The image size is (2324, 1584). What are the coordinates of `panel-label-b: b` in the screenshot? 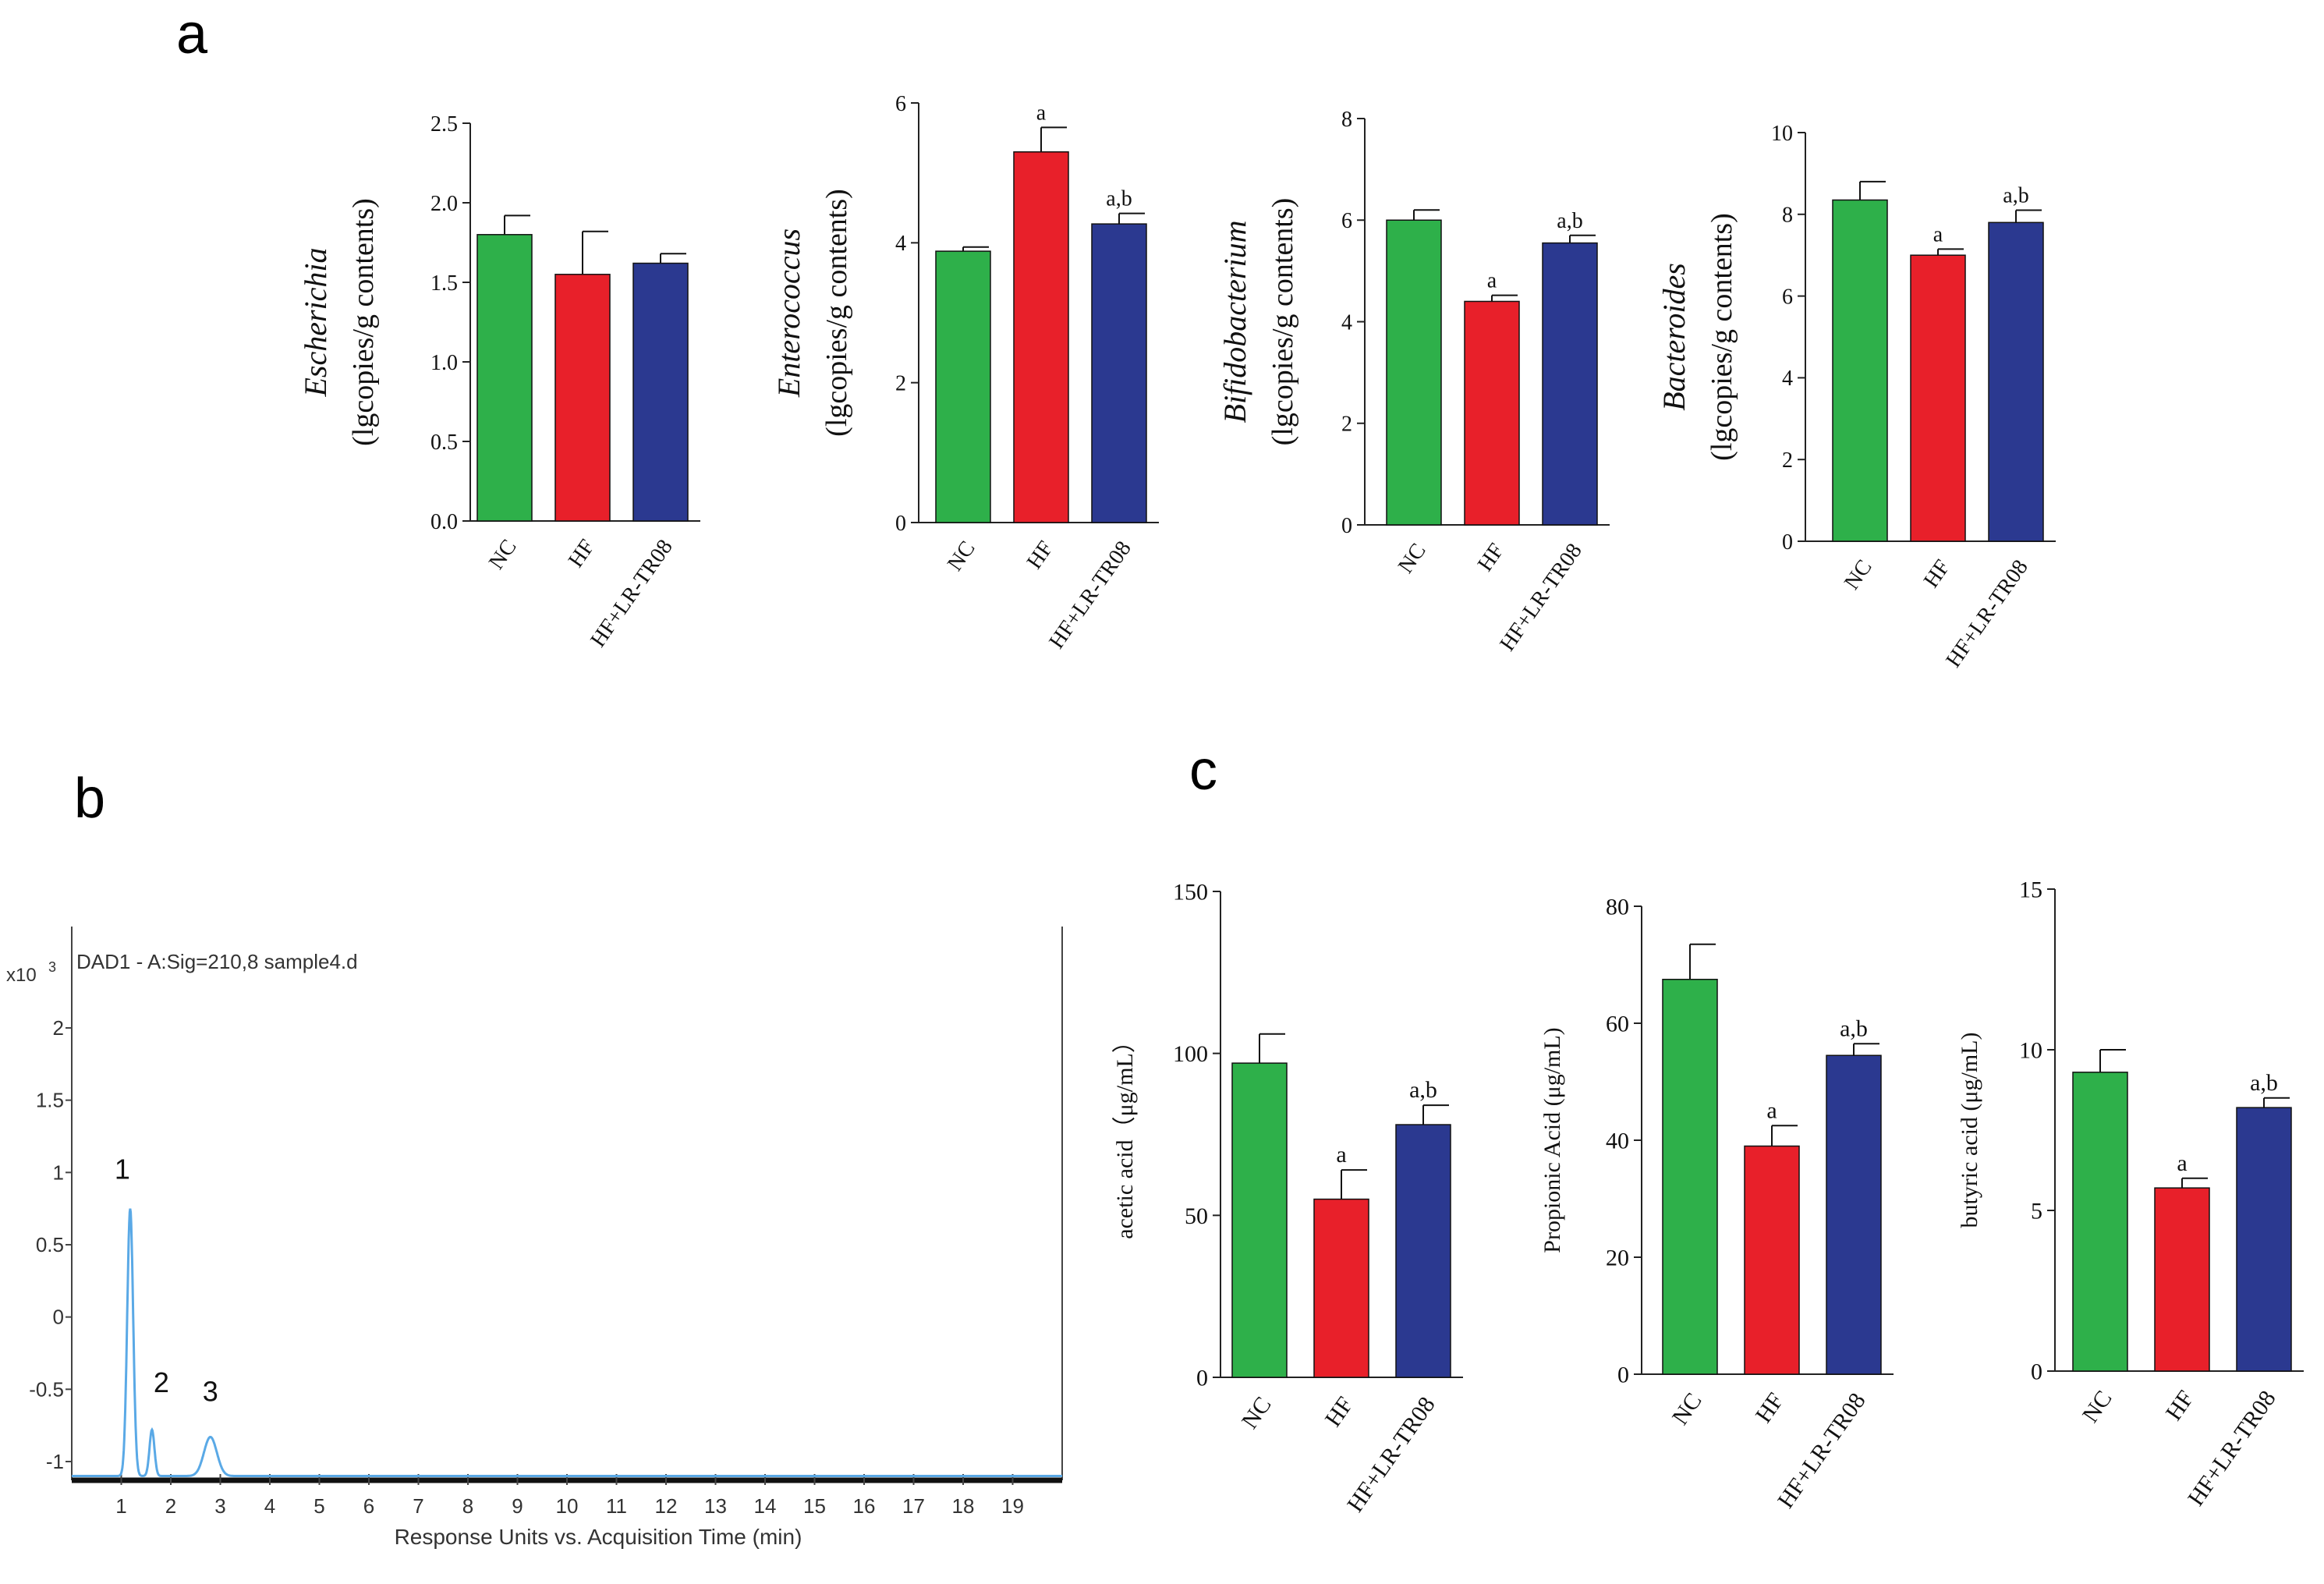 It's located at (89, 799).